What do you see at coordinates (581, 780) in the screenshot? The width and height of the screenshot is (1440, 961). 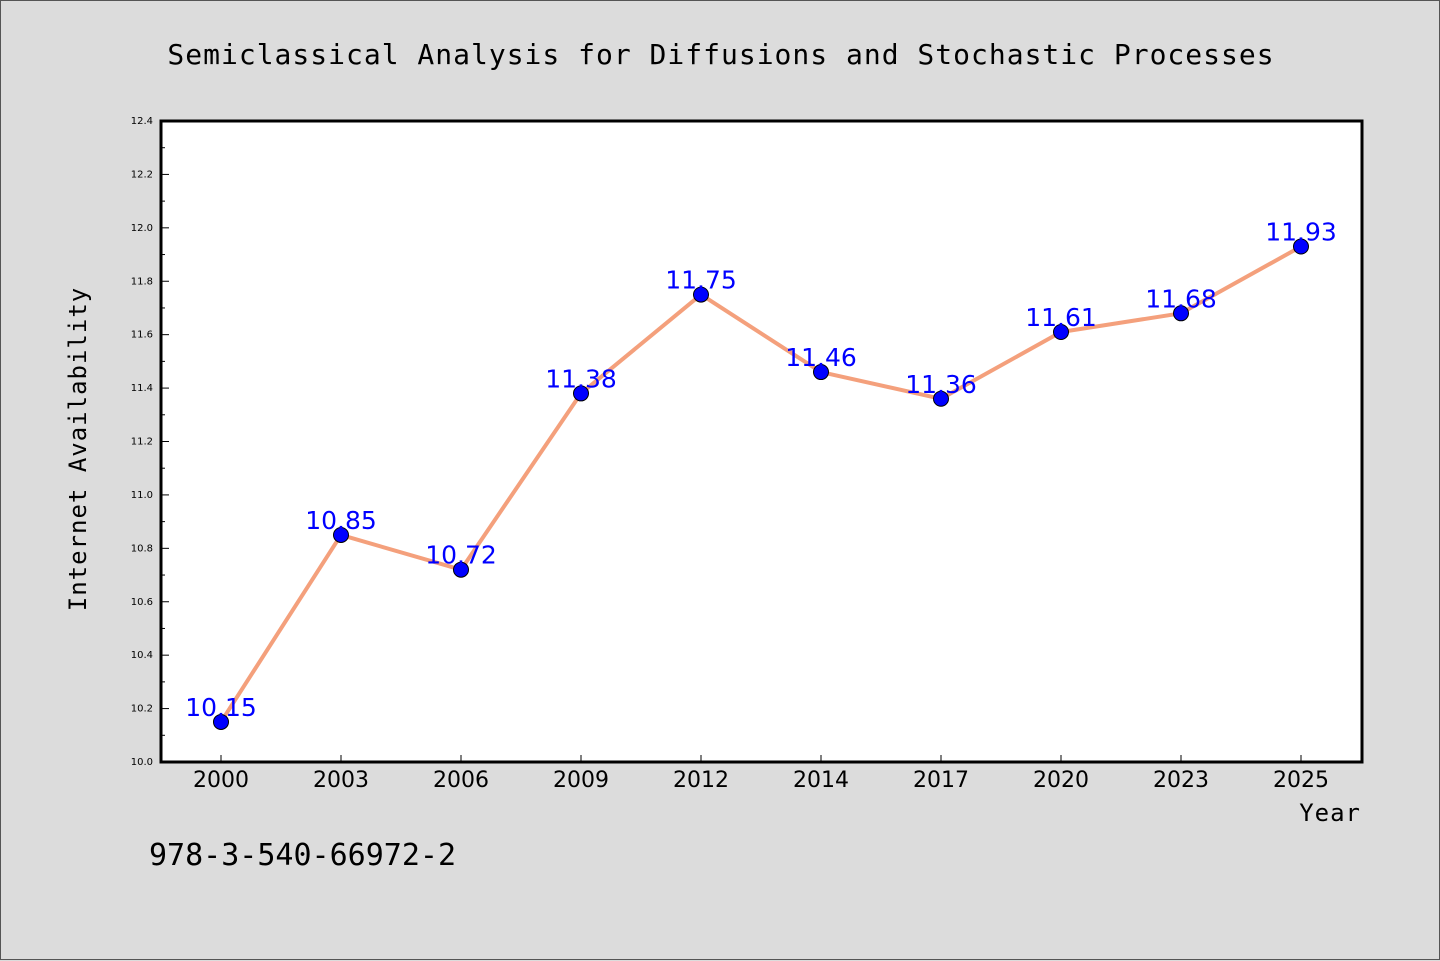 I see `x-tick-label: 2009` at bounding box center [581, 780].